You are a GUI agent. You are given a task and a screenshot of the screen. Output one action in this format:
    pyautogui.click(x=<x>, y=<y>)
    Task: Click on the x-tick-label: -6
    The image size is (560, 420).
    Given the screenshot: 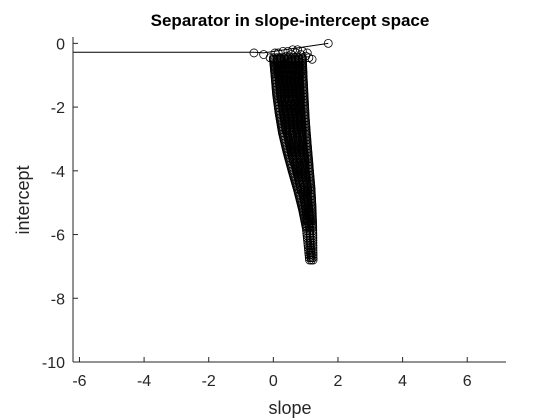 What is the action you would take?
    pyautogui.click(x=79, y=381)
    